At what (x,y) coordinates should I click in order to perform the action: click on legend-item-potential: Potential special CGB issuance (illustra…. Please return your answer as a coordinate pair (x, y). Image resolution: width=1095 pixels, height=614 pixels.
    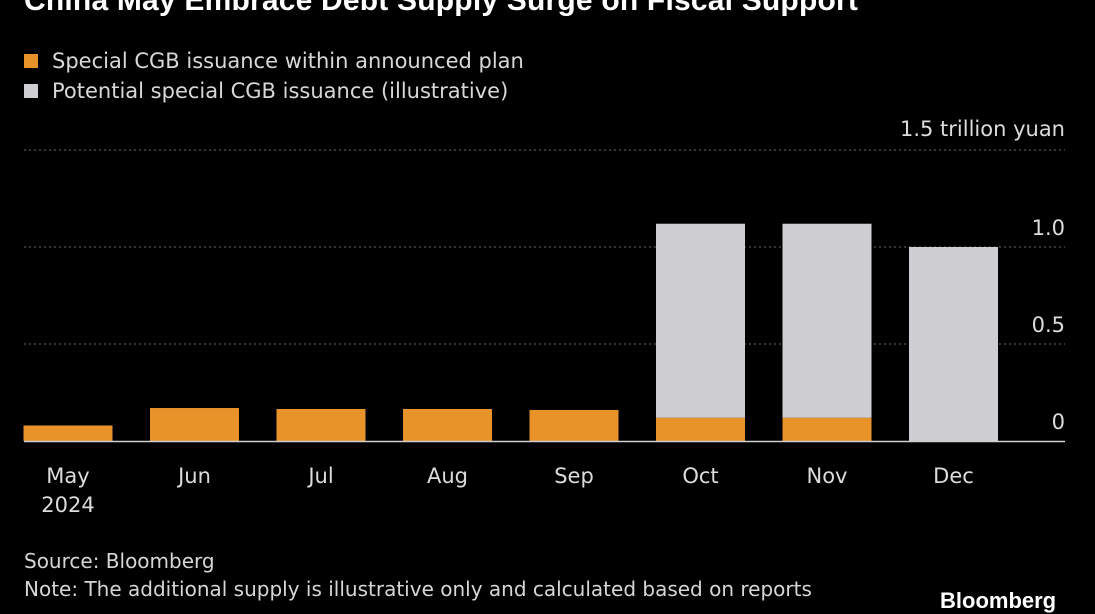
    Looking at the image, I should click on (274, 91).